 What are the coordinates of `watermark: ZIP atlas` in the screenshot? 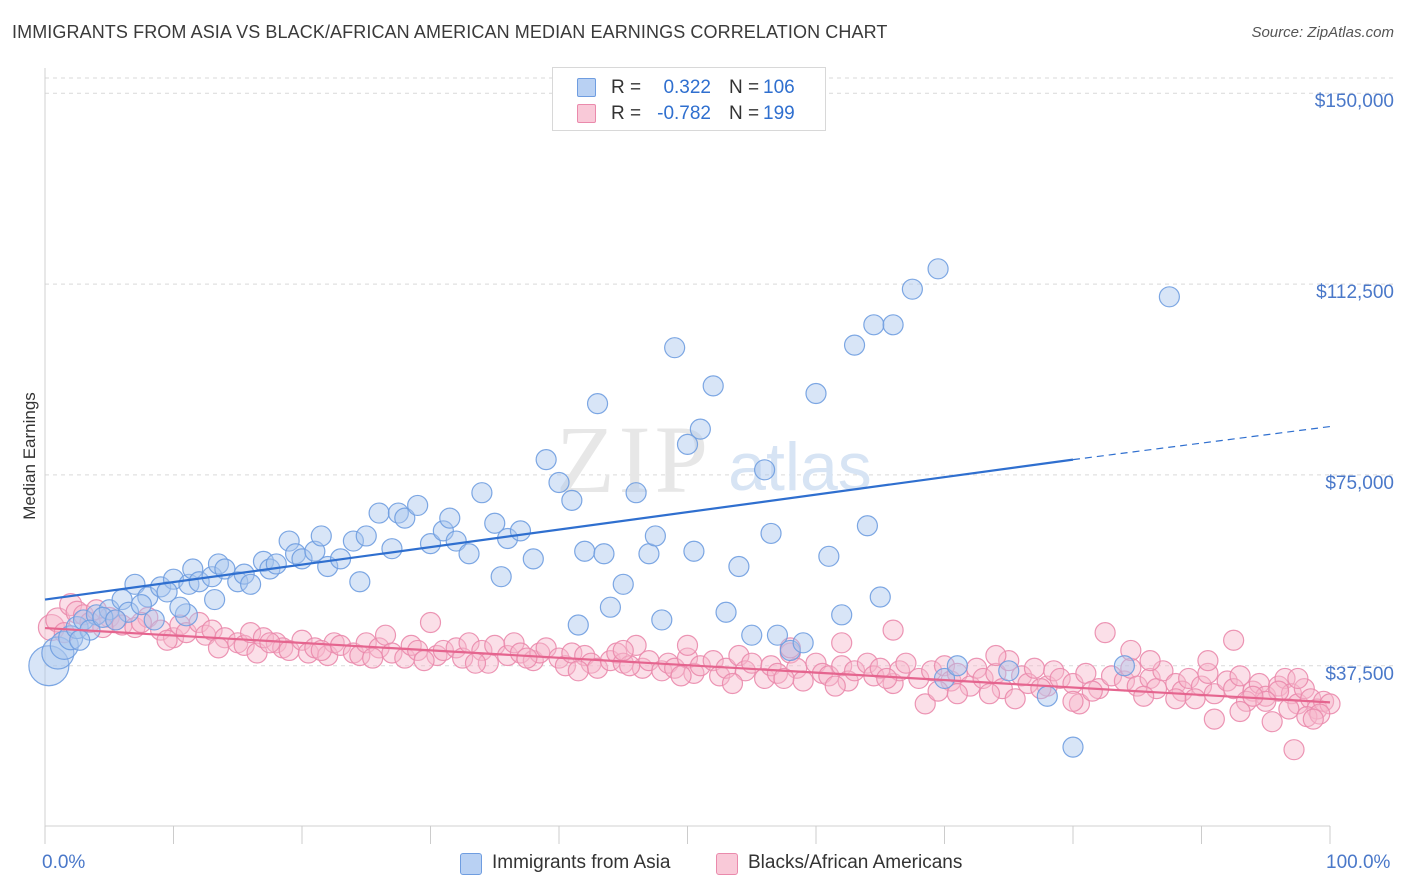 It's located at (714, 459).